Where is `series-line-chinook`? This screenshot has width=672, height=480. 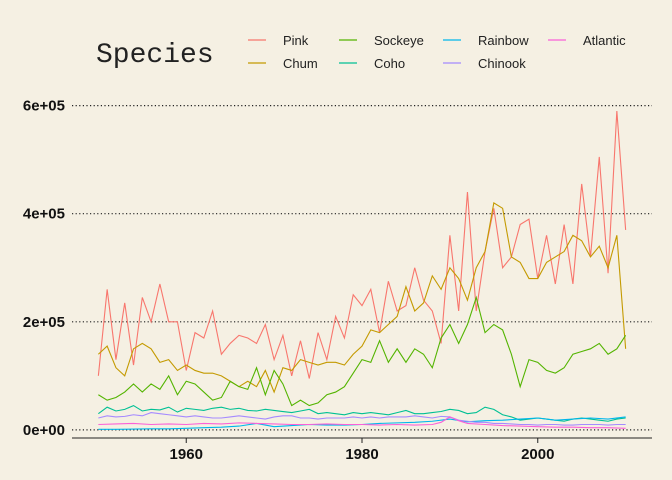 series-line-chinook is located at coordinates (362, 419).